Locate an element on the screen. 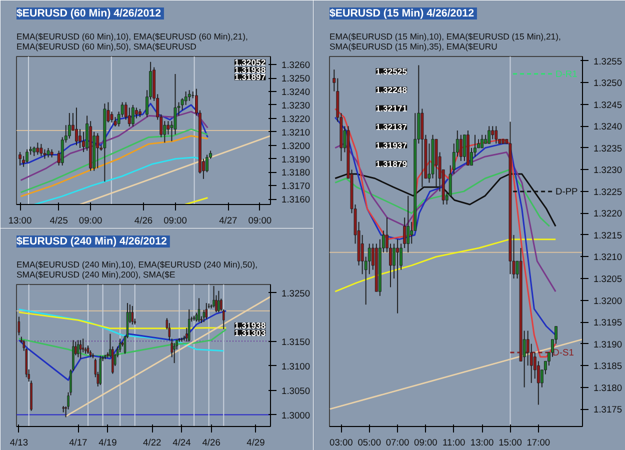 This screenshot has height=450, width=625. y-tick-label: 1.3205 is located at coordinates (608, 279).